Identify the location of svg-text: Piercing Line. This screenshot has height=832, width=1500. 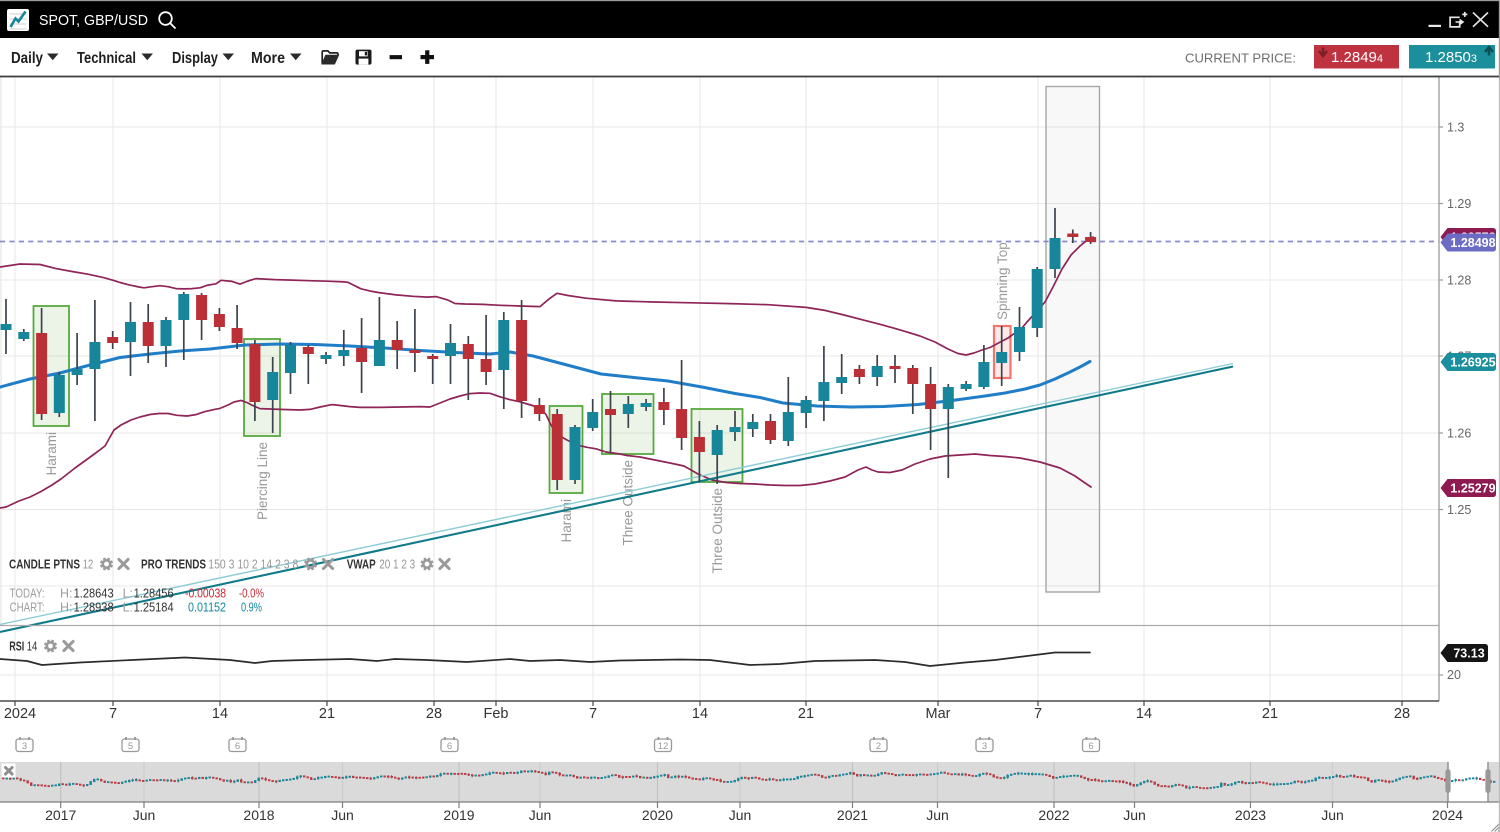
(262, 481).